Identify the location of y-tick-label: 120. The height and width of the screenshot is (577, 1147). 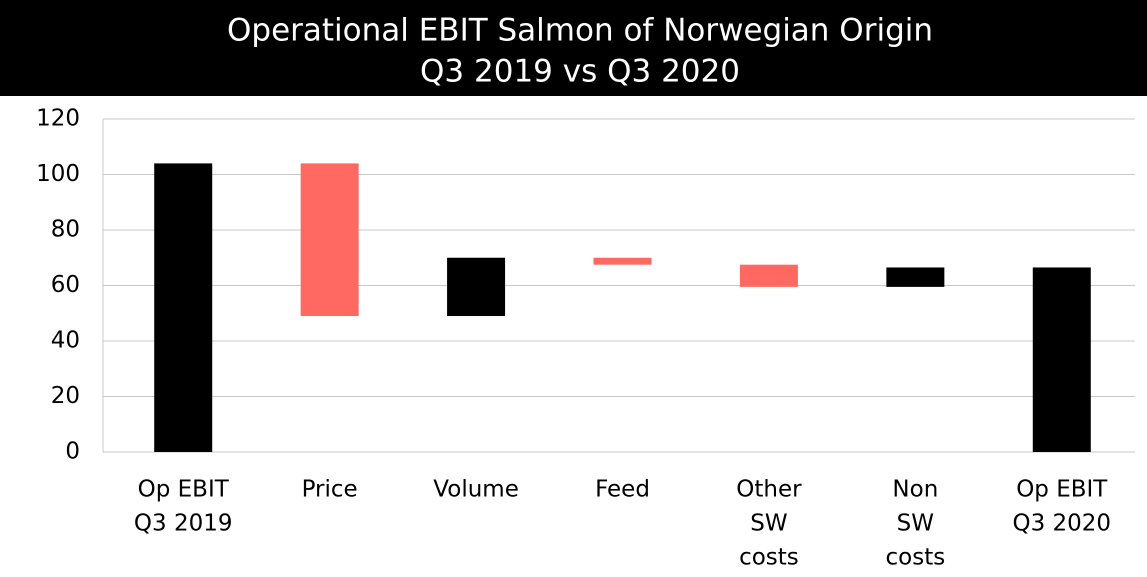
(58, 119).